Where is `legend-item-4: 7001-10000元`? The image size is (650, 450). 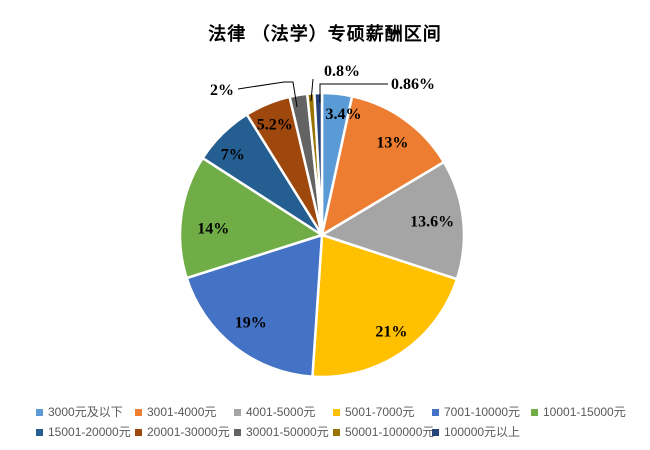
legend-item-4: 7001-10000元 is located at coordinates (481, 412).